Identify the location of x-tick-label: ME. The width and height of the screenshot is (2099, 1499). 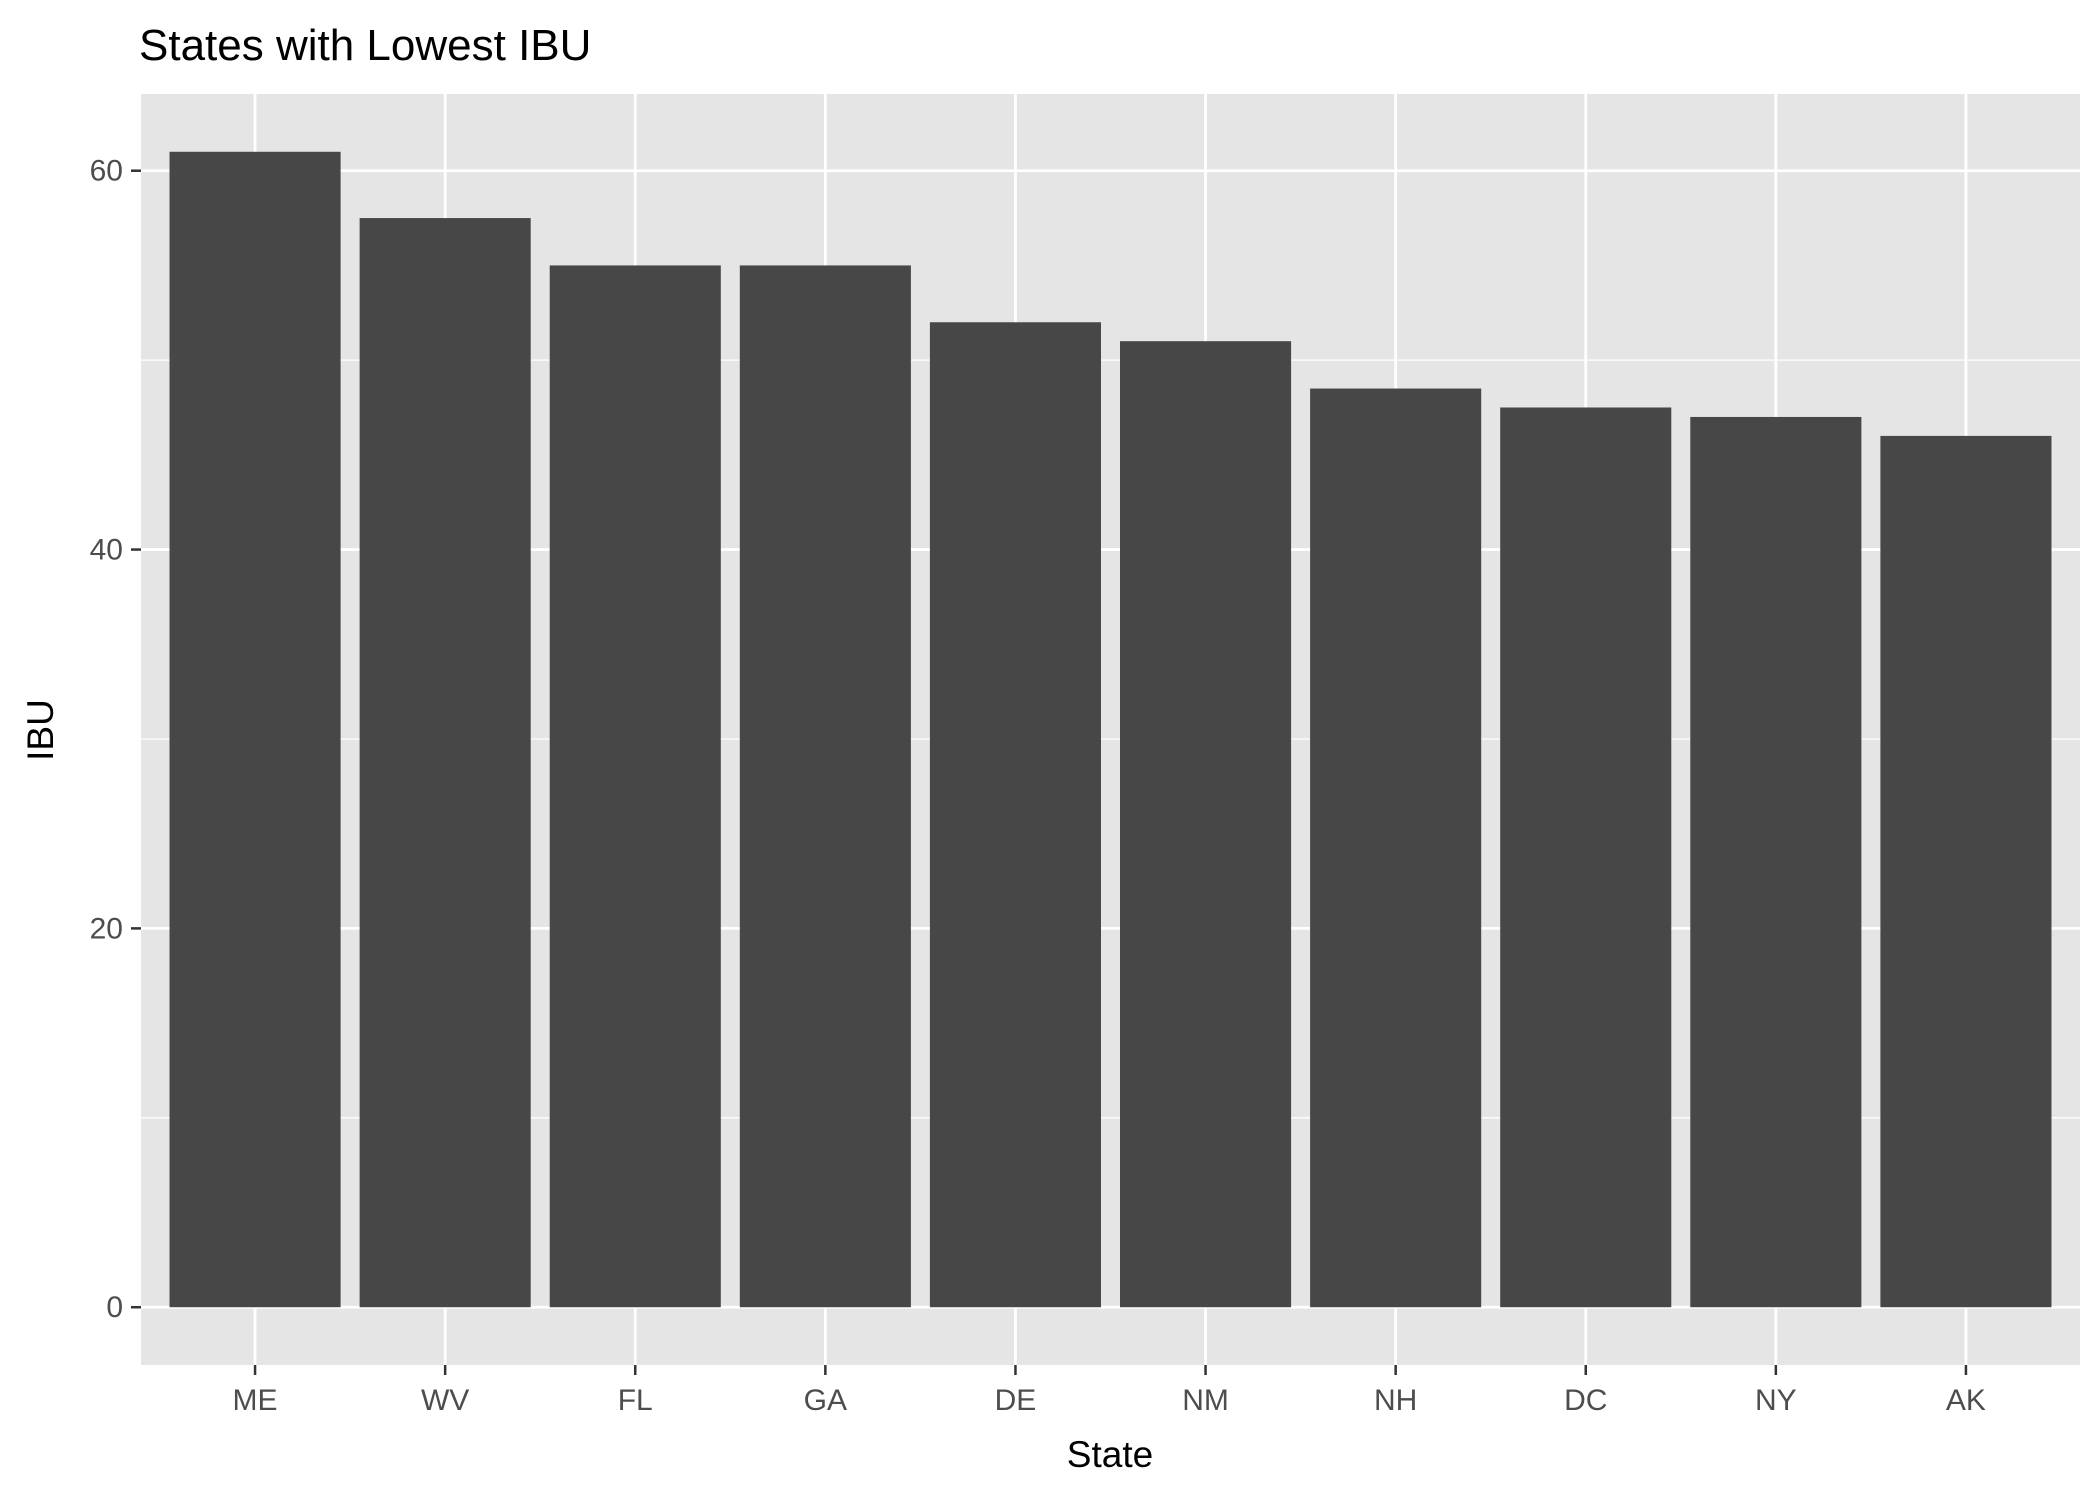
(255, 1400).